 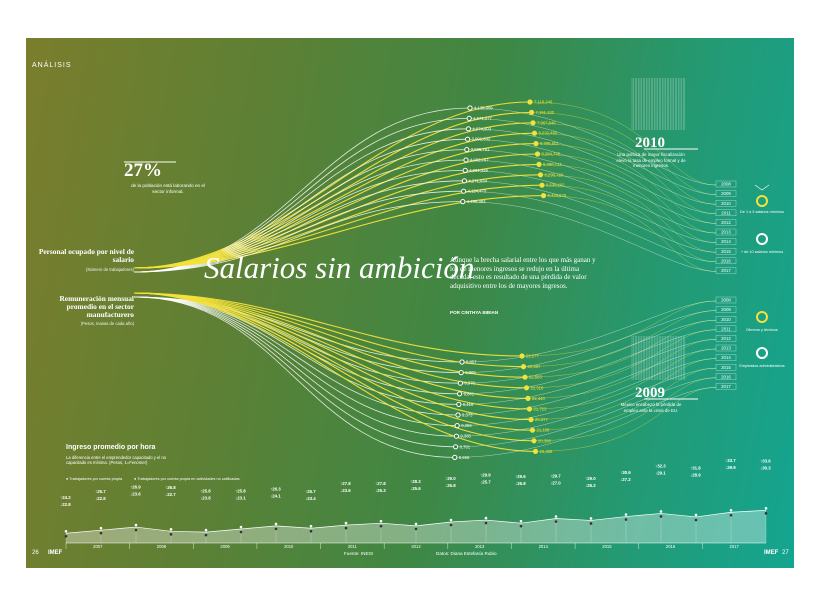 What do you see at coordinates (726, 338) in the screenshot?
I see `bottom-year-label: 2012` at bounding box center [726, 338].